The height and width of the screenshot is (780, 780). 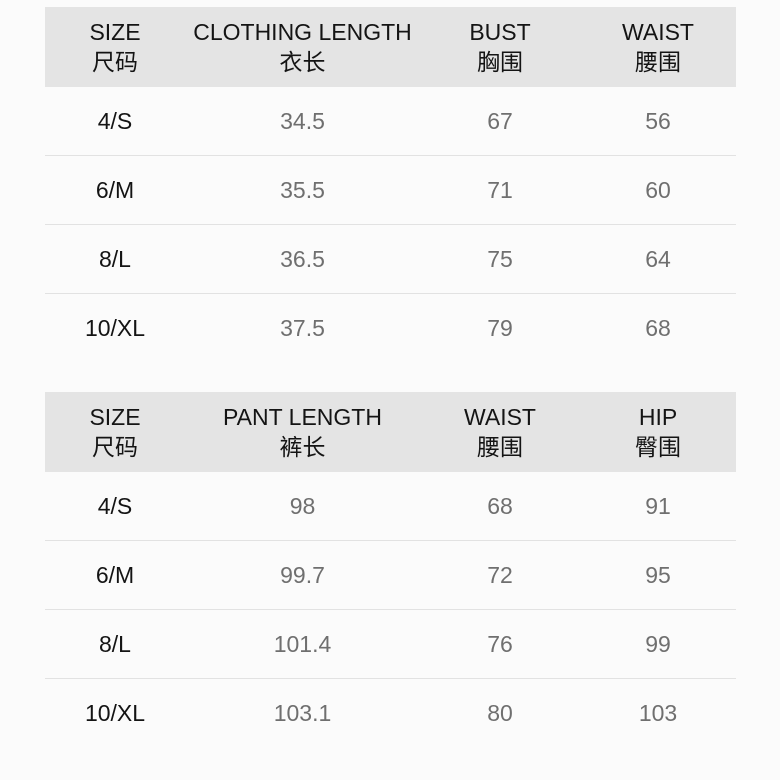 What do you see at coordinates (500, 190) in the screenshot?
I see `value-cell: 71` at bounding box center [500, 190].